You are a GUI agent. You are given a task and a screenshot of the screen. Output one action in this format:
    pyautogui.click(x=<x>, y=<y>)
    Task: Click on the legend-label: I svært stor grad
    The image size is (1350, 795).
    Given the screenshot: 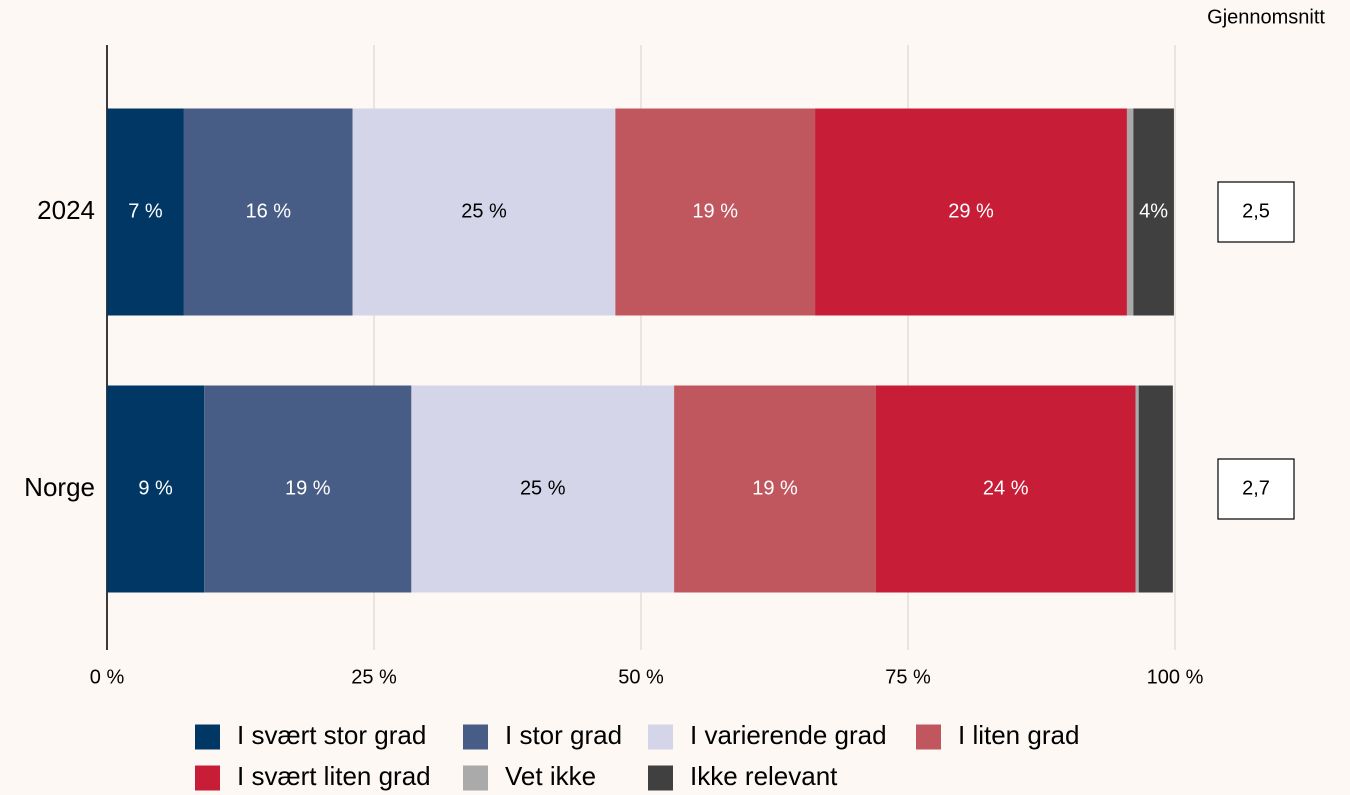 What is the action you would take?
    pyautogui.click(x=331, y=735)
    